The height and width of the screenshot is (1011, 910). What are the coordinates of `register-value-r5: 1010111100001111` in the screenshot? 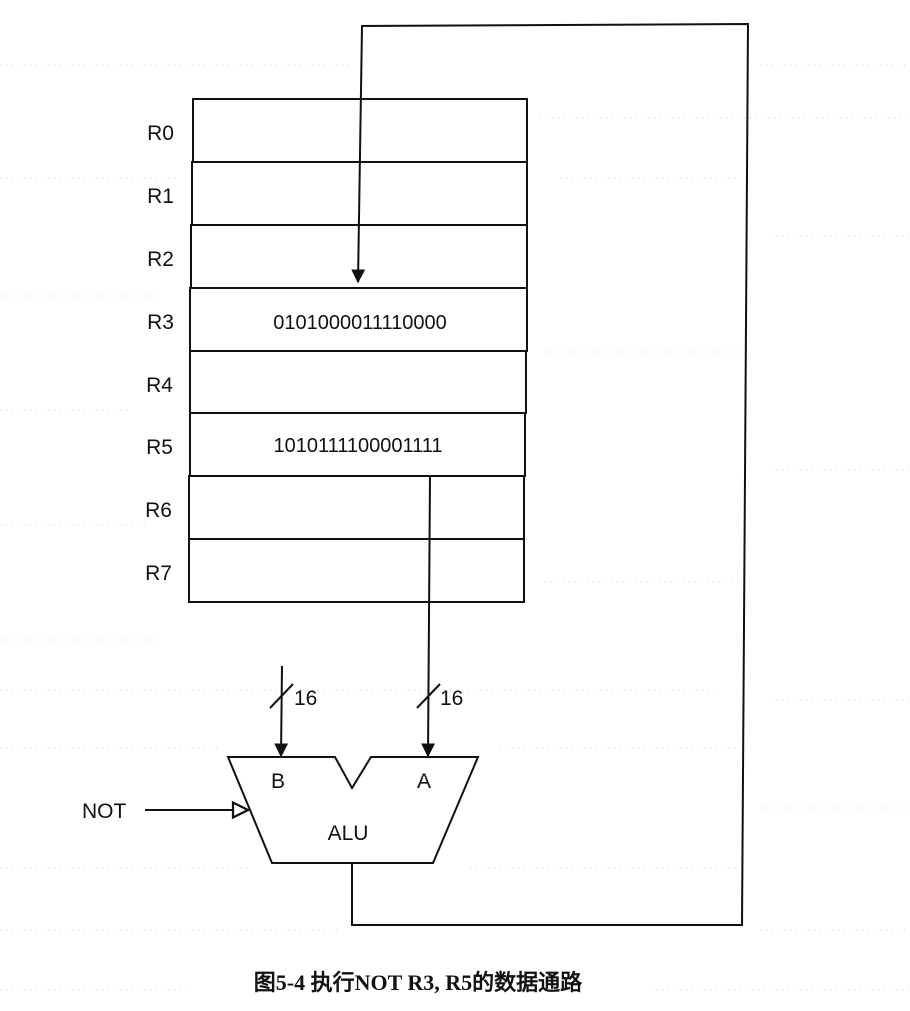 It's located at (357, 446).